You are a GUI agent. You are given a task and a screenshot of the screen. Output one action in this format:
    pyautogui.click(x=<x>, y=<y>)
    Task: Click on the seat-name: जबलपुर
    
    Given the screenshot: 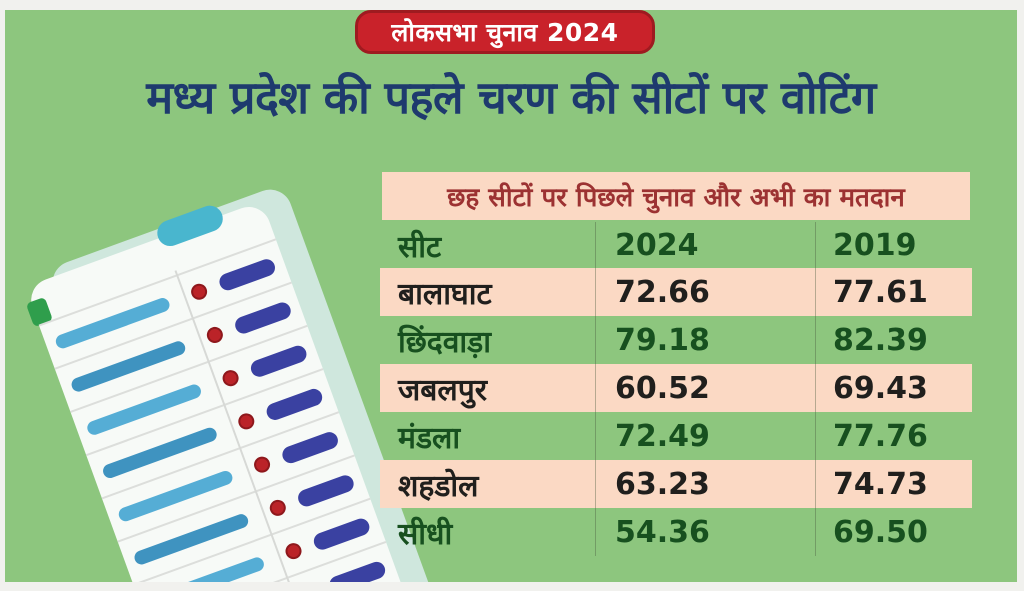 What is the action you would take?
    pyautogui.click(x=443, y=390)
    